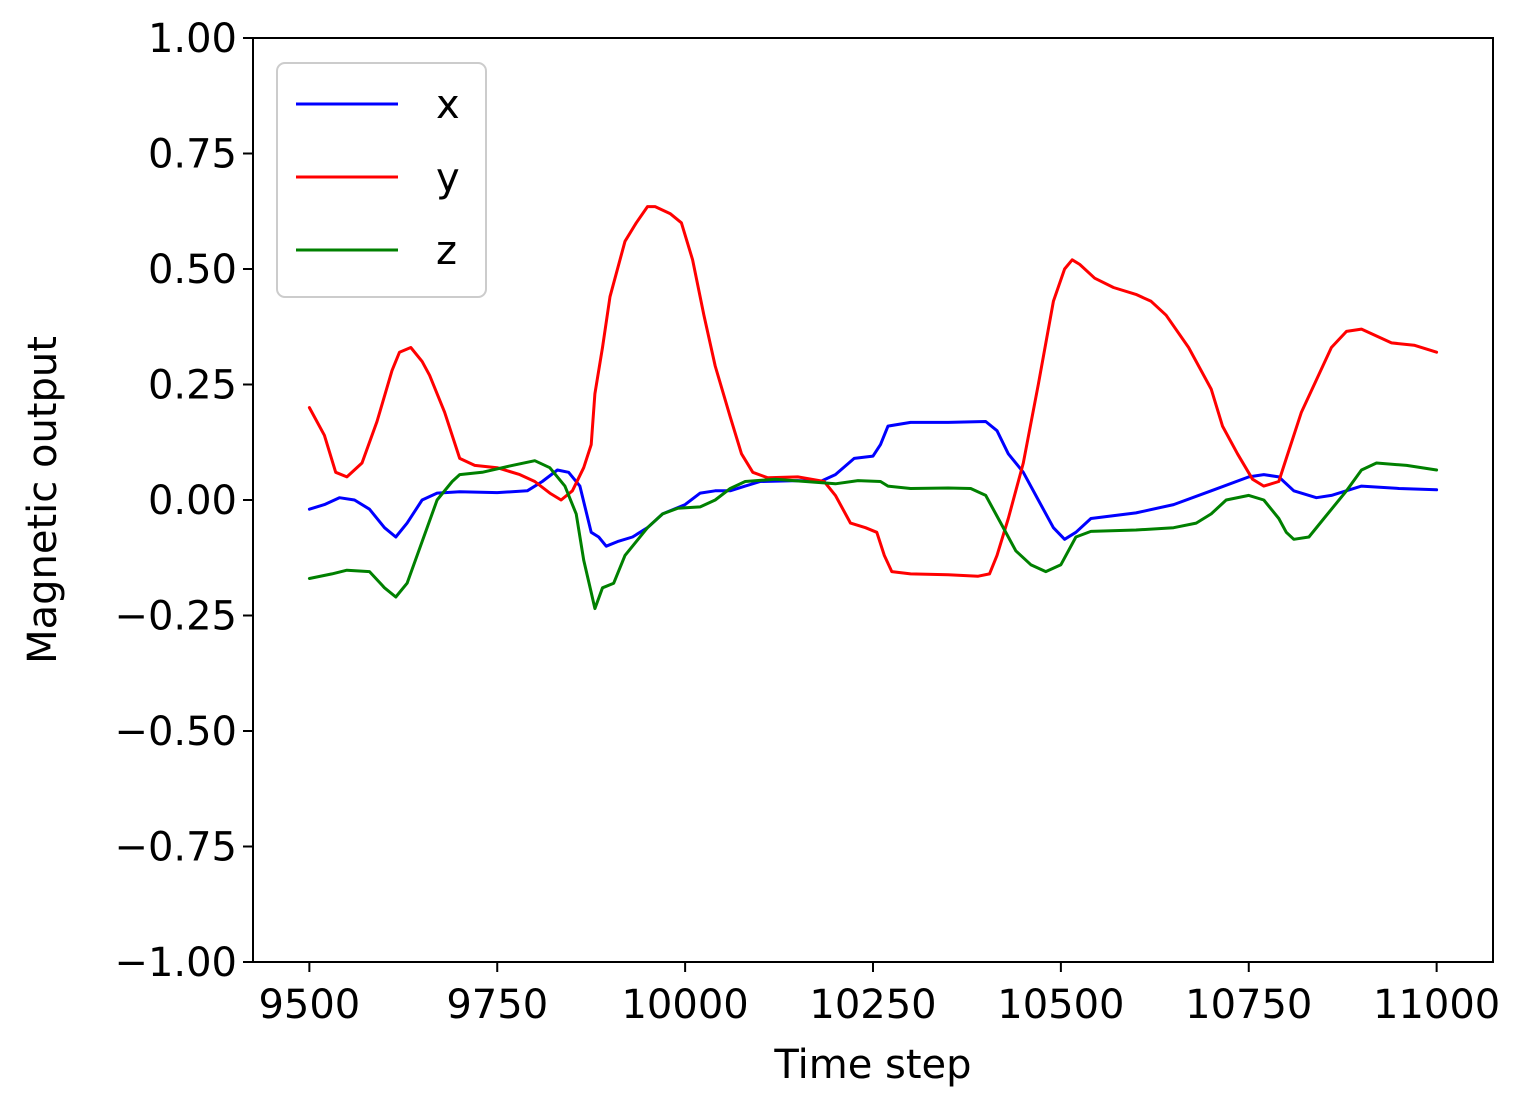  I want to click on legend: xyz, so click(381, 180).